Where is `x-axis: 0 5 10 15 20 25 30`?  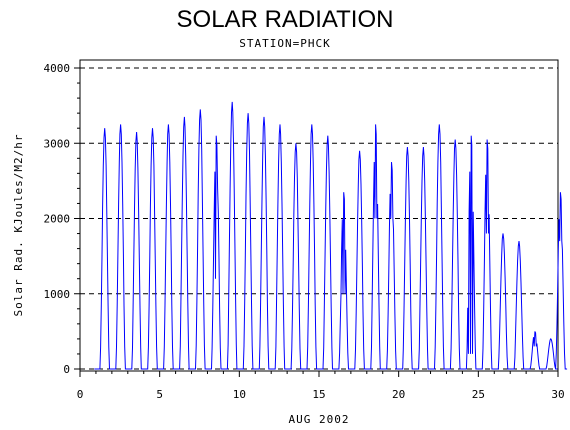
x-axis: 0 5 10 15 20 25 30 is located at coordinates (321, 386).